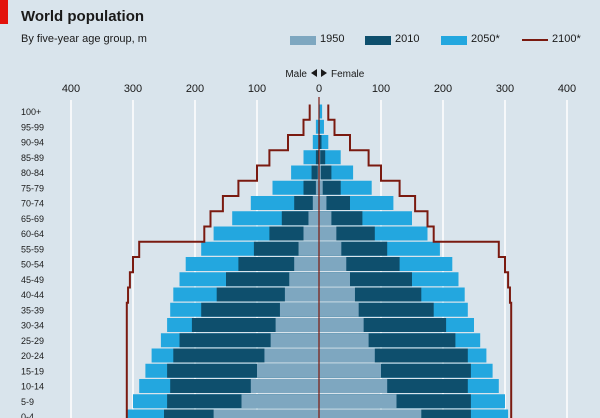 This screenshot has width=600, height=418. What do you see at coordinates (32, 326) in the screenshot?
I see `age-label-30-34: 30-34` at bounding box center [32, 326].